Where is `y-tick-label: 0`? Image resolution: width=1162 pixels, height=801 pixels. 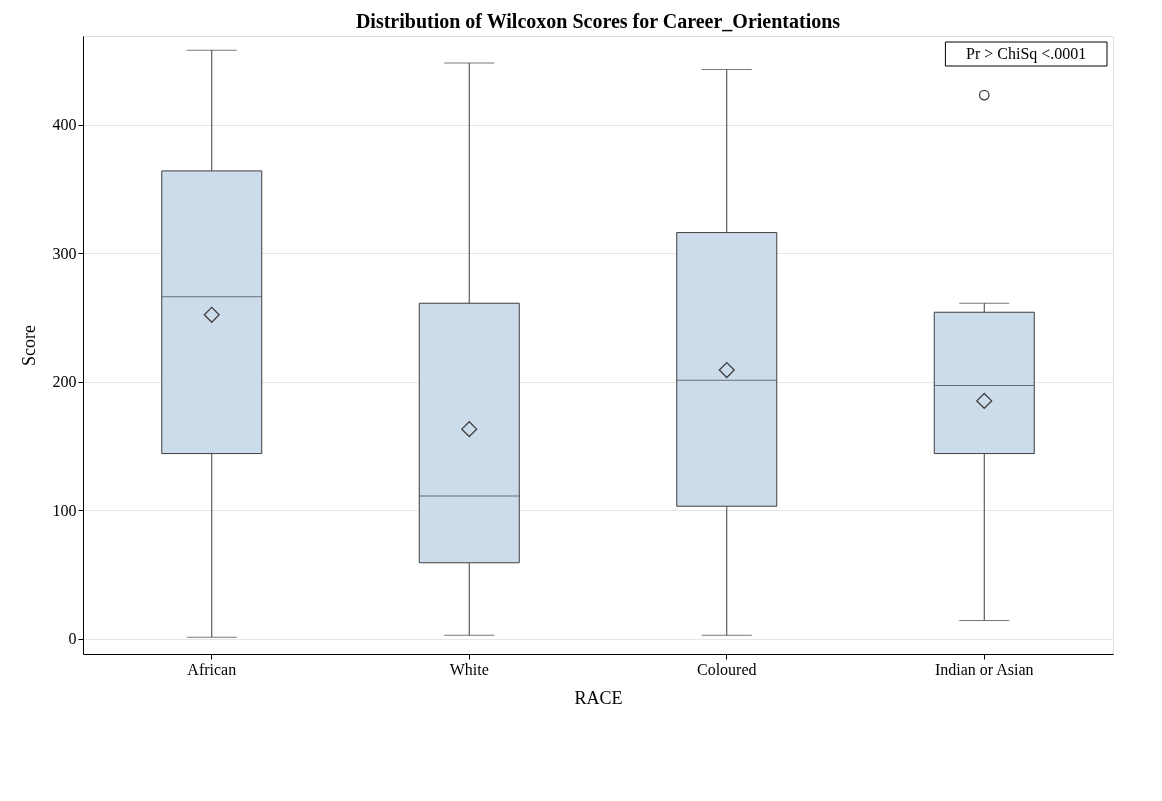 y-tick-label: 0 is located at coordinates (72, 639).